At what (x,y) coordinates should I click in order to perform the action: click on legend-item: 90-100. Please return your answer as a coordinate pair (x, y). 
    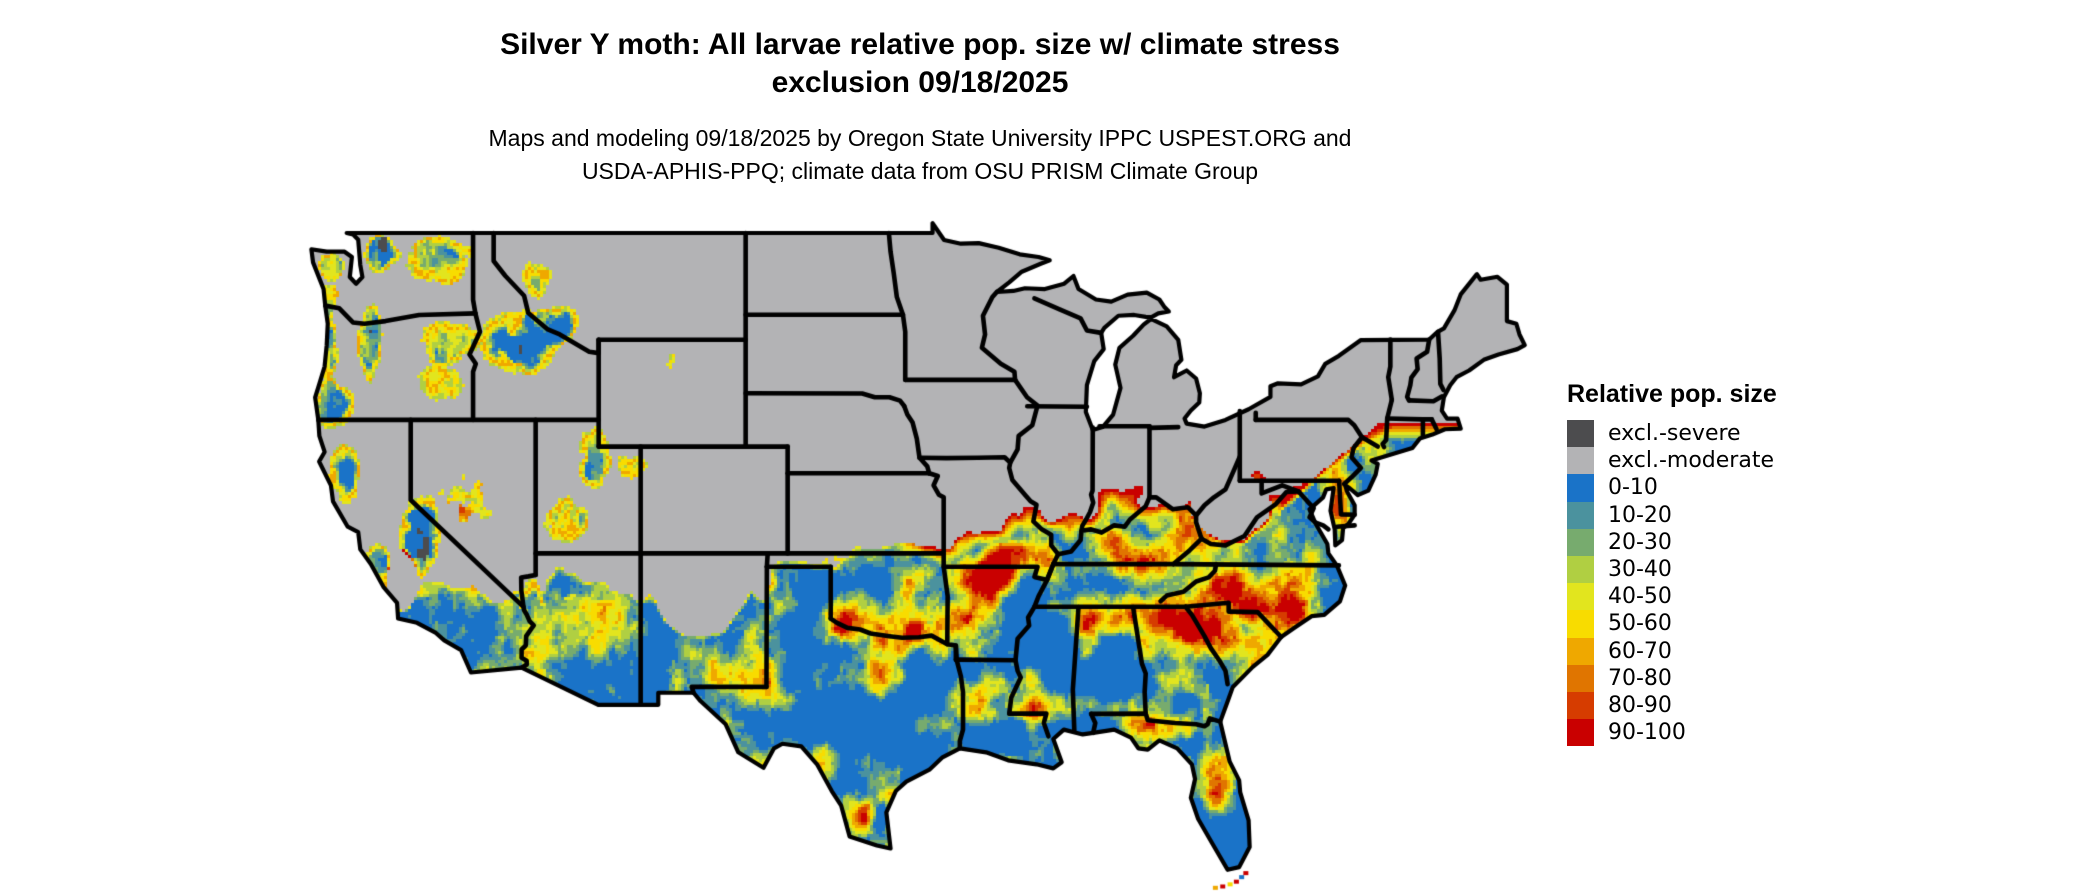
    Looking at the image, I should click on (1672, 733).